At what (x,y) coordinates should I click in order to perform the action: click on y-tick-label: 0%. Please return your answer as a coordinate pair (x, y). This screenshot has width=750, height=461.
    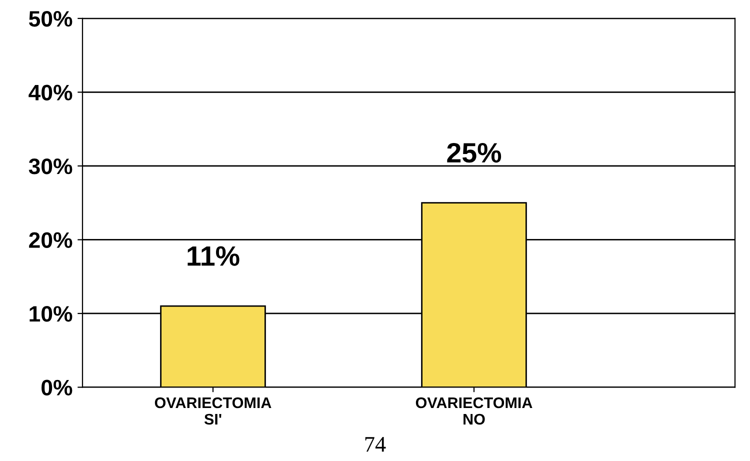
    Looking at the image, I should click on (57, 388).